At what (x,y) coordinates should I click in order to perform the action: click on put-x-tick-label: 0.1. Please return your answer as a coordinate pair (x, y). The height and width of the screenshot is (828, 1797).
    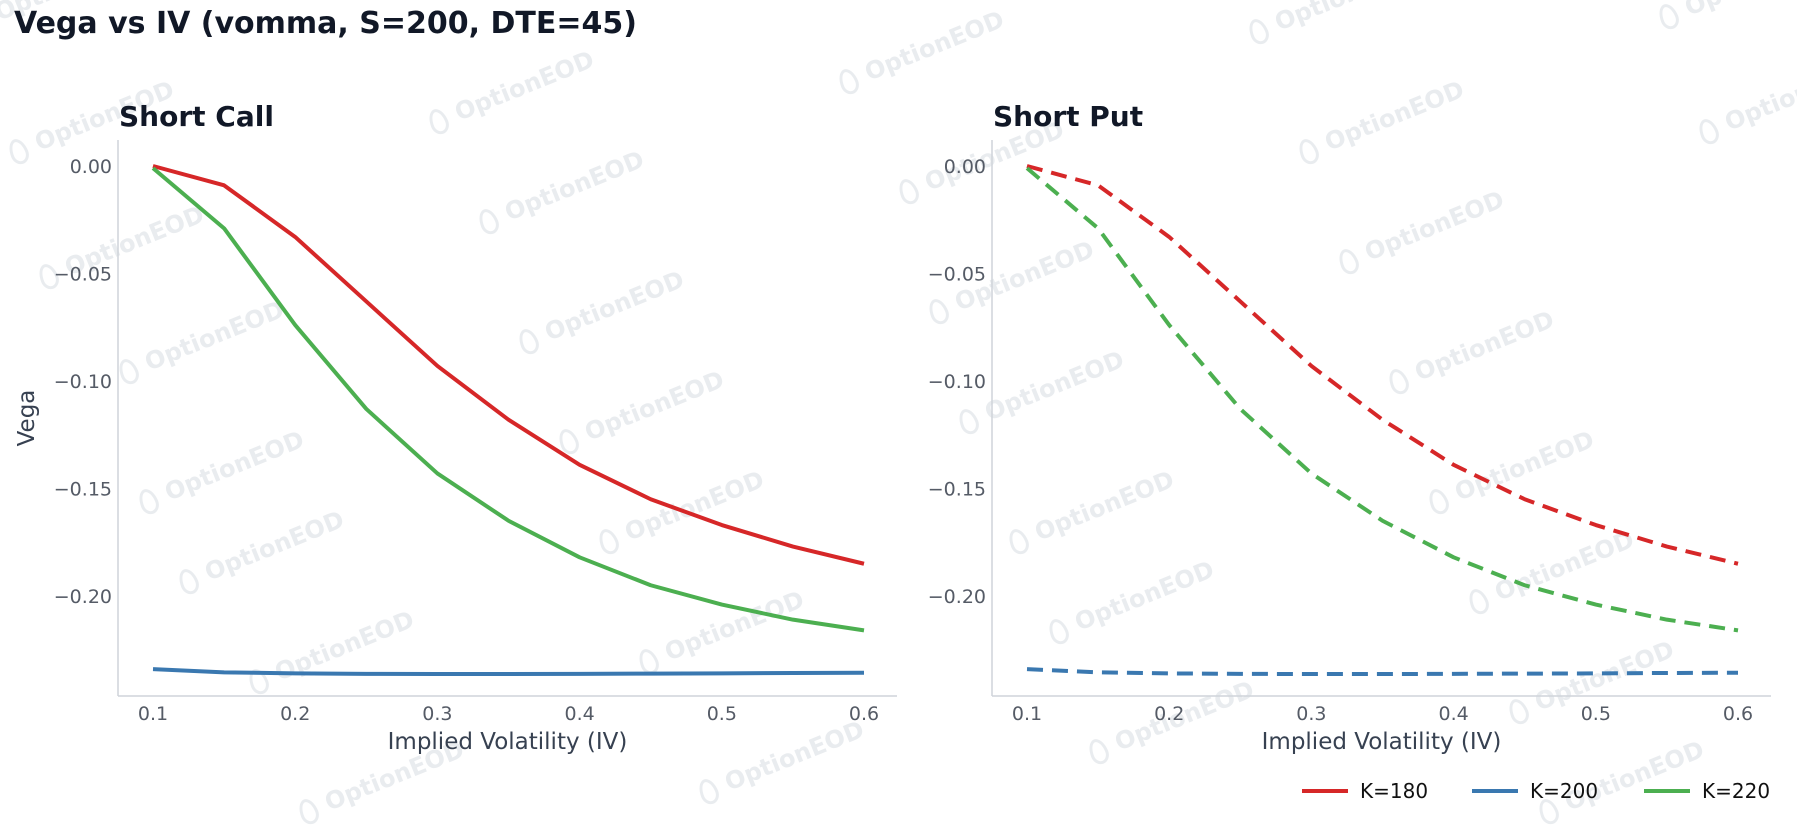
    Looking at the image, I should click on (1027, 714).